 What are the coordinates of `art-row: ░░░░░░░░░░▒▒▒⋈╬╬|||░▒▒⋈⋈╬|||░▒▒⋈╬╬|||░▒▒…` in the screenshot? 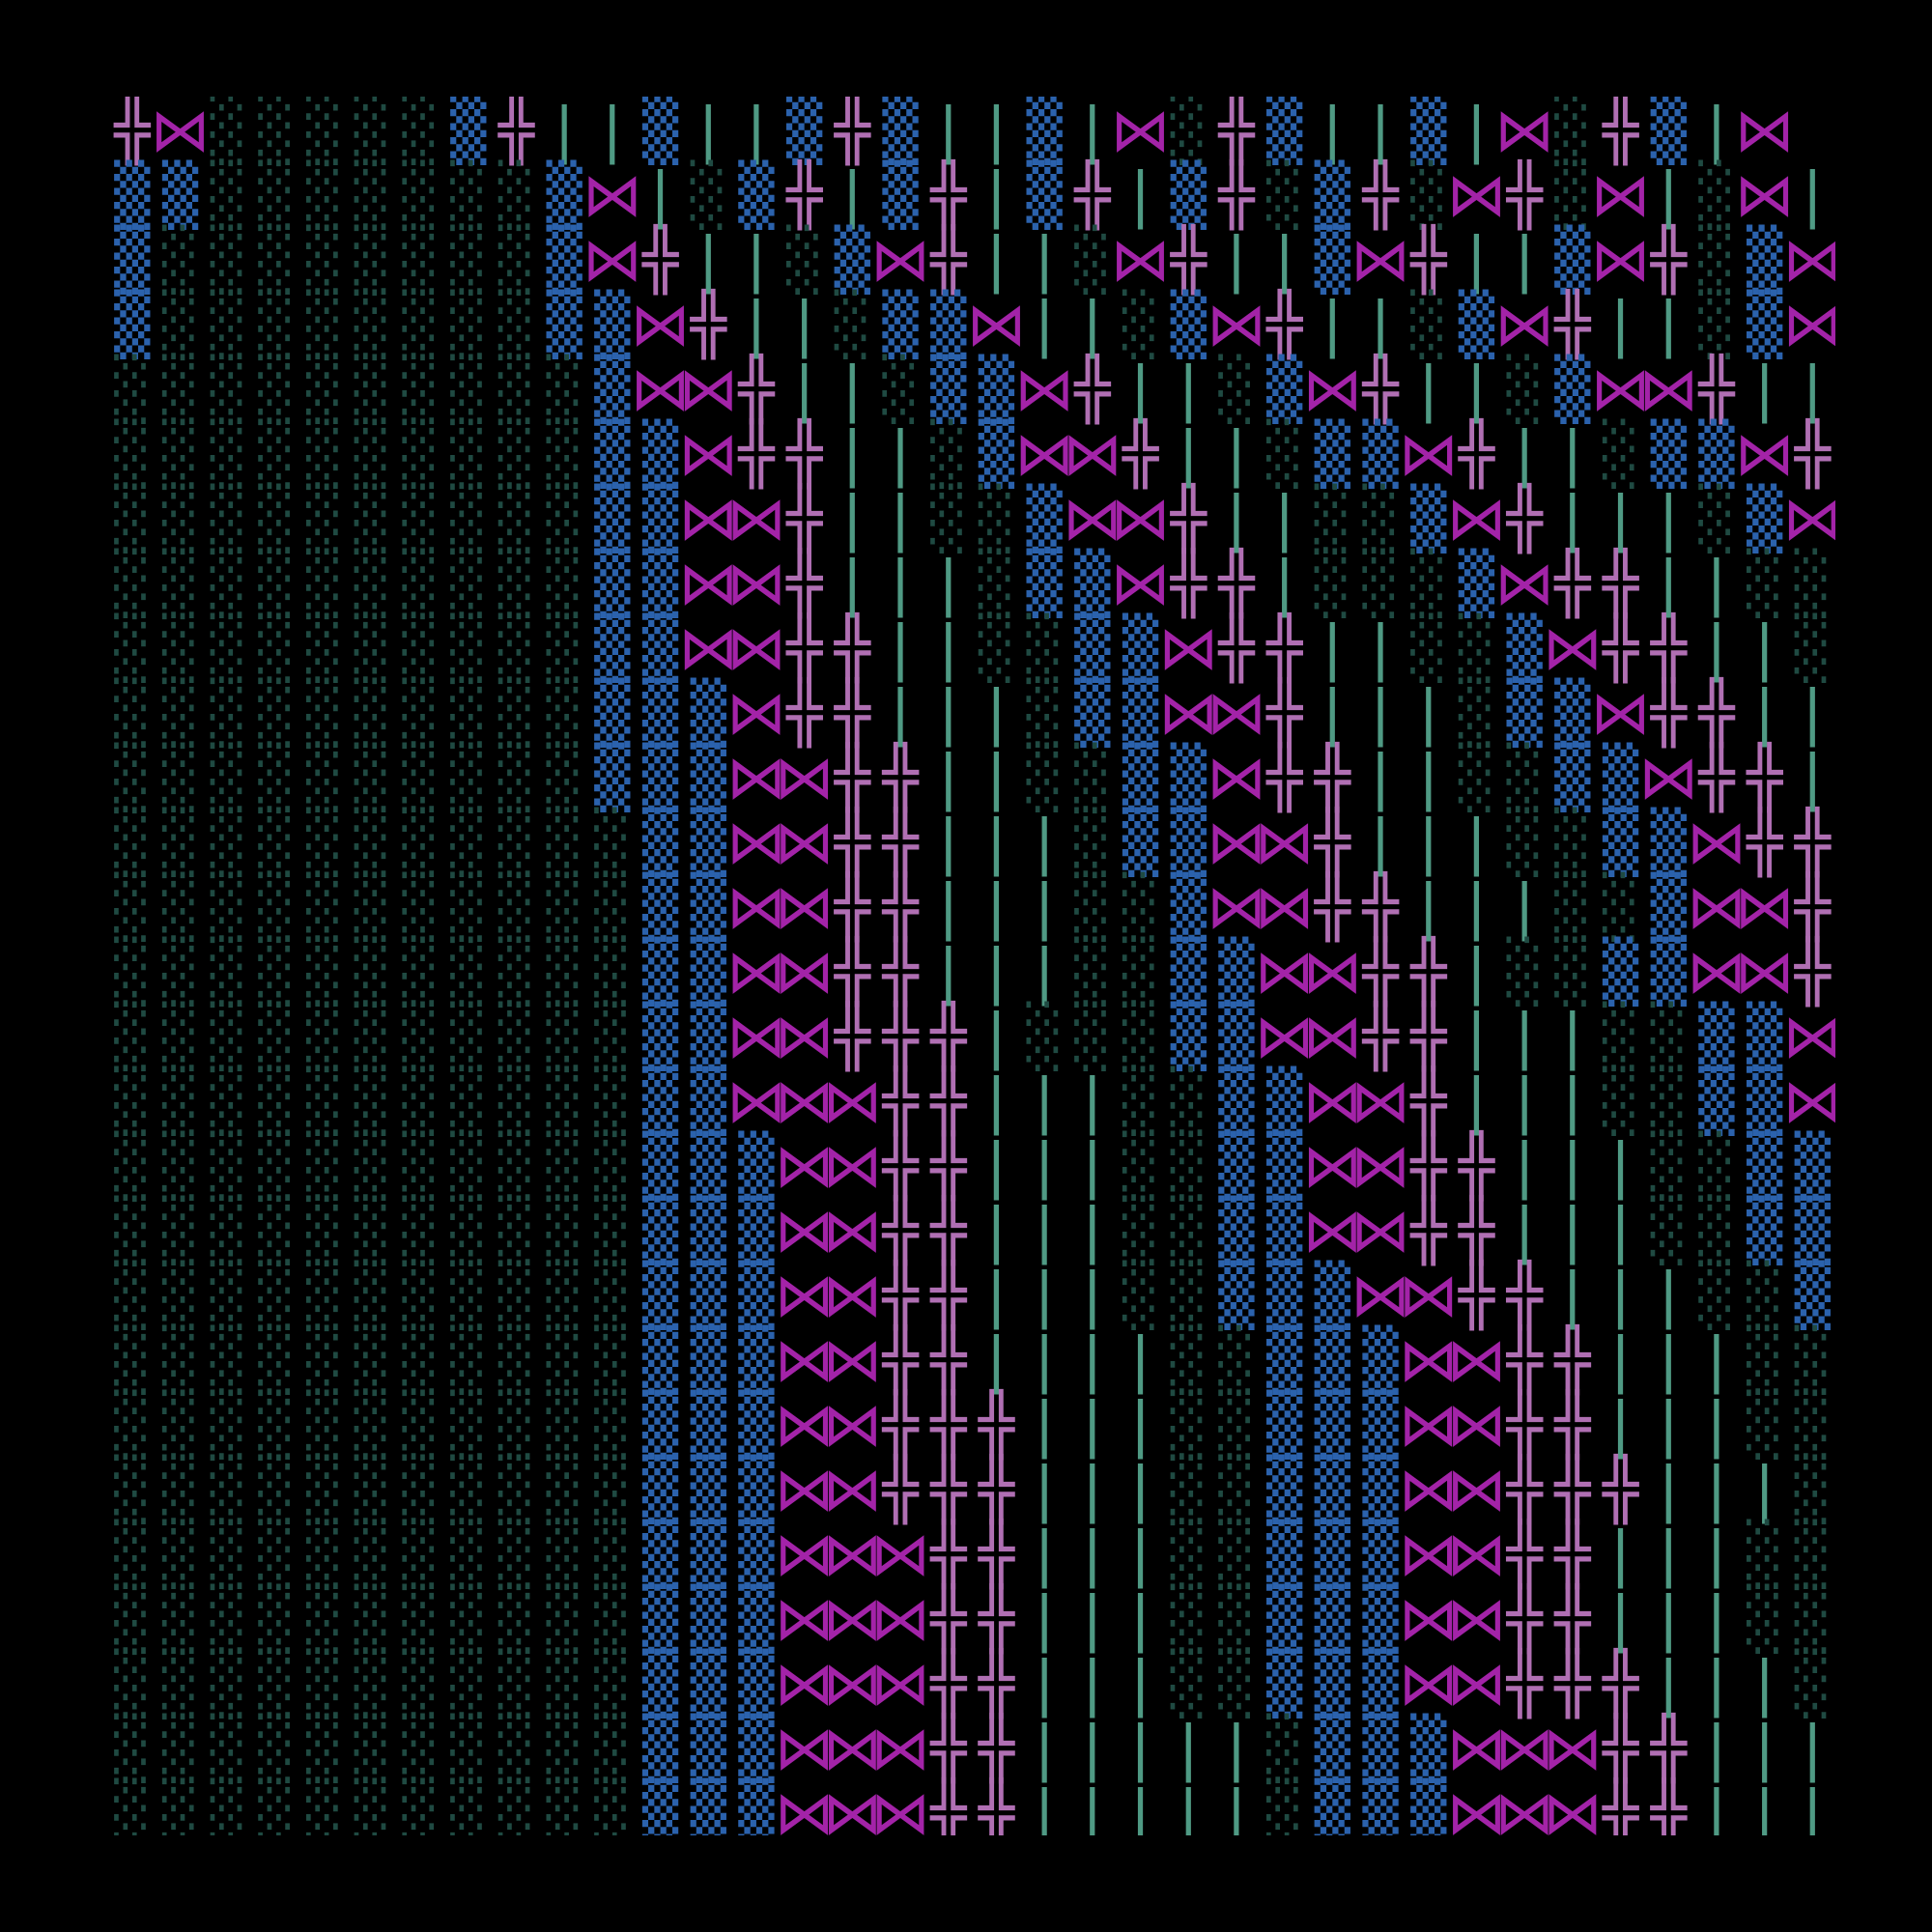 It's located at (1023, 712).